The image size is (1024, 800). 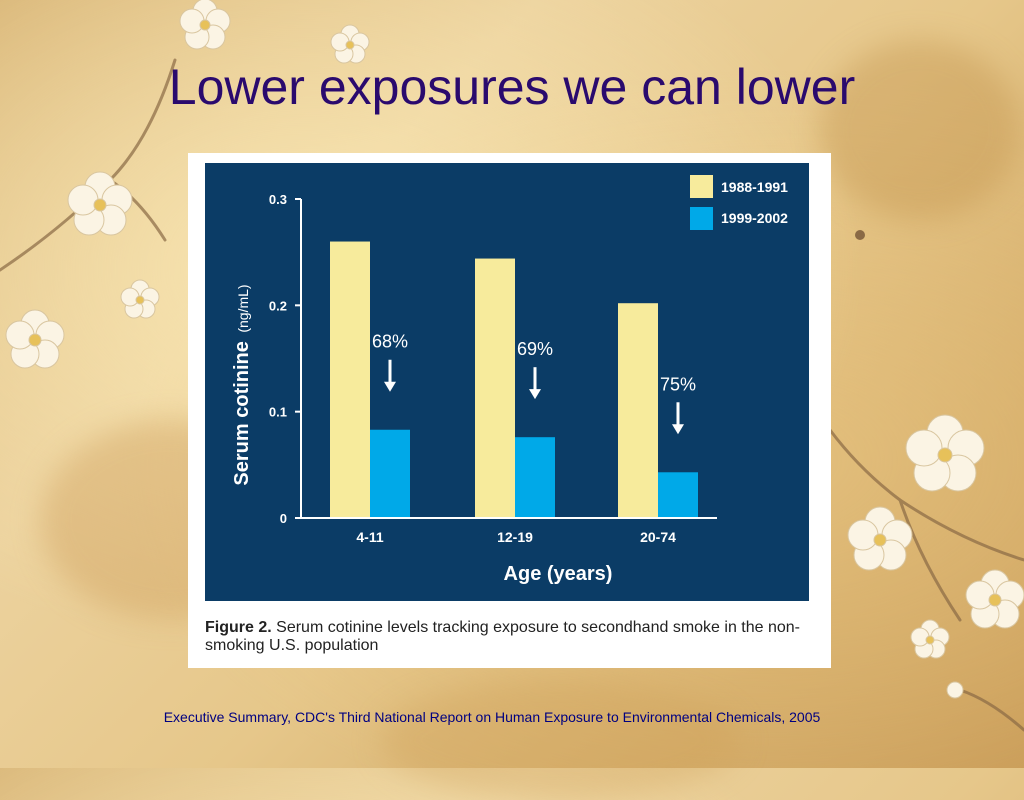 What do you see at coordinates (390, 342) in the screenshot?
I see `reduction-label: 68%` at bounding box center [390, 342].